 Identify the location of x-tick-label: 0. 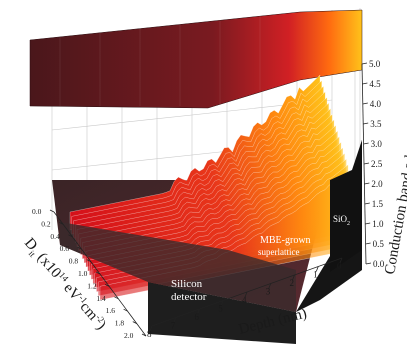
(339, 266).